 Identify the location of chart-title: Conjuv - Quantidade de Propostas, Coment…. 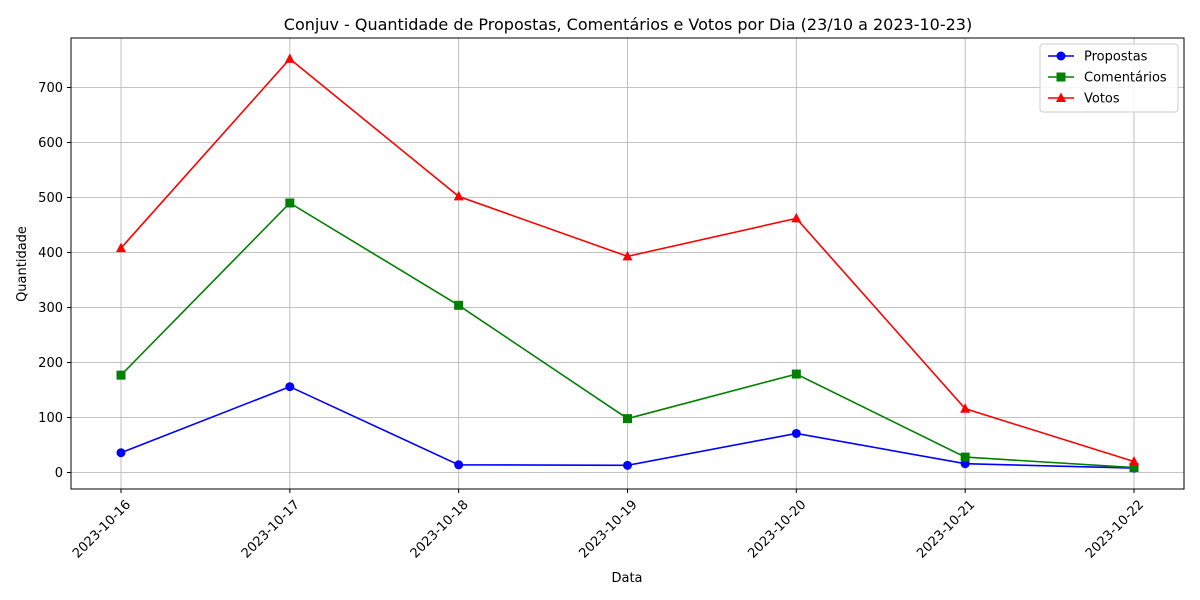
(628, 24).